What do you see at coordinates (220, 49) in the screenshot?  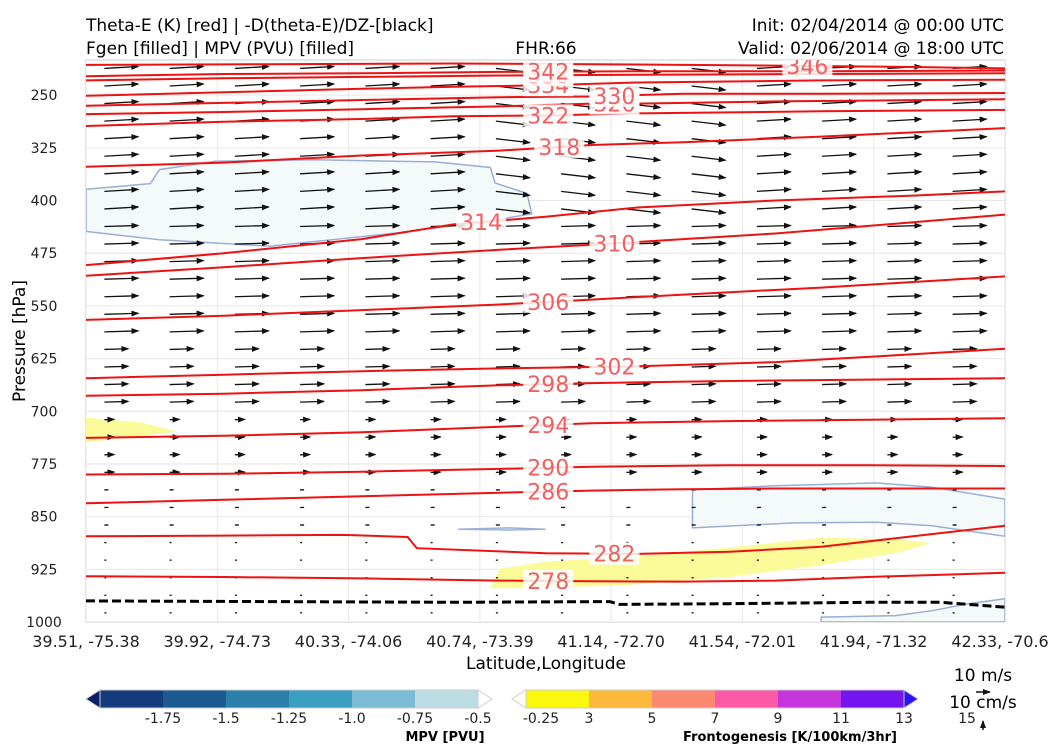 I see `title-left-line-2: Fgen [filled] | MPV (PVU) [filled]` at bounding box center [220, 49].